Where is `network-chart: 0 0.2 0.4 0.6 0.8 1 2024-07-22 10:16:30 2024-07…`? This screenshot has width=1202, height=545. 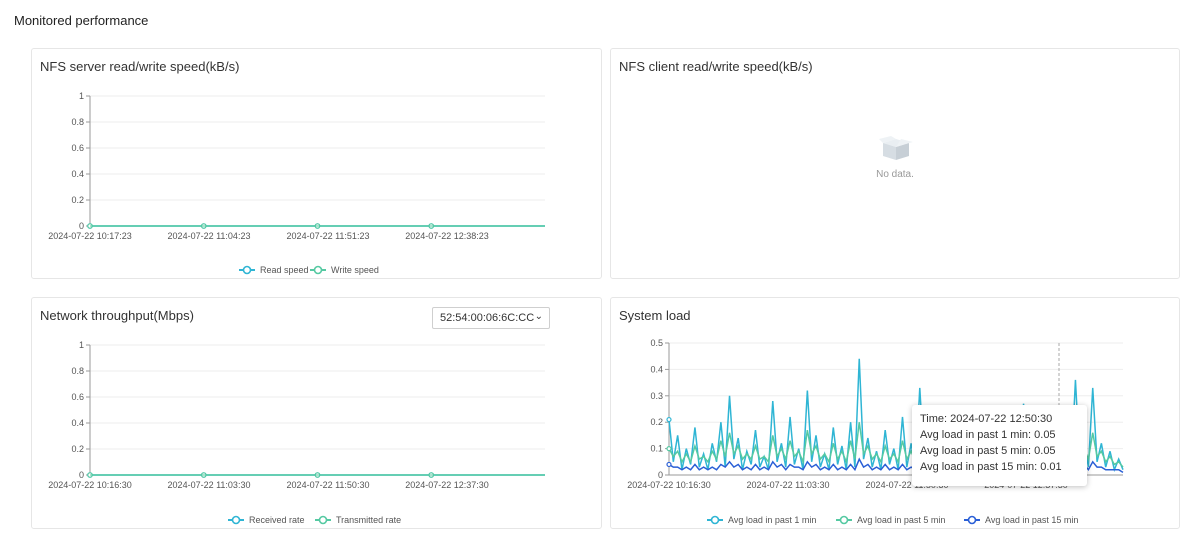 network-chart: 0 0.2 0.4 0.6 0.8 1 2024-07-22 10:16:30 2024-07… is located at coordinates (296, 432).